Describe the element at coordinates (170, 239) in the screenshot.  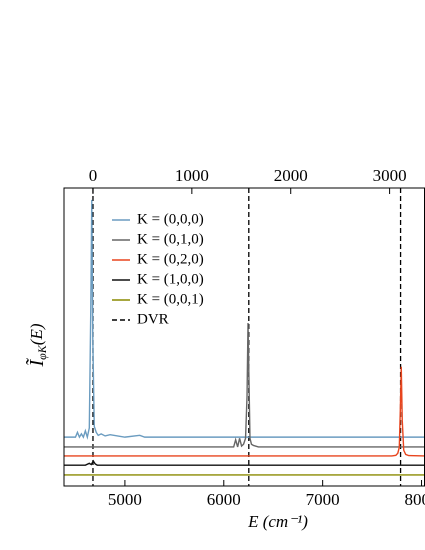
I see `legend-label: K = (0,1,0)` at that location.